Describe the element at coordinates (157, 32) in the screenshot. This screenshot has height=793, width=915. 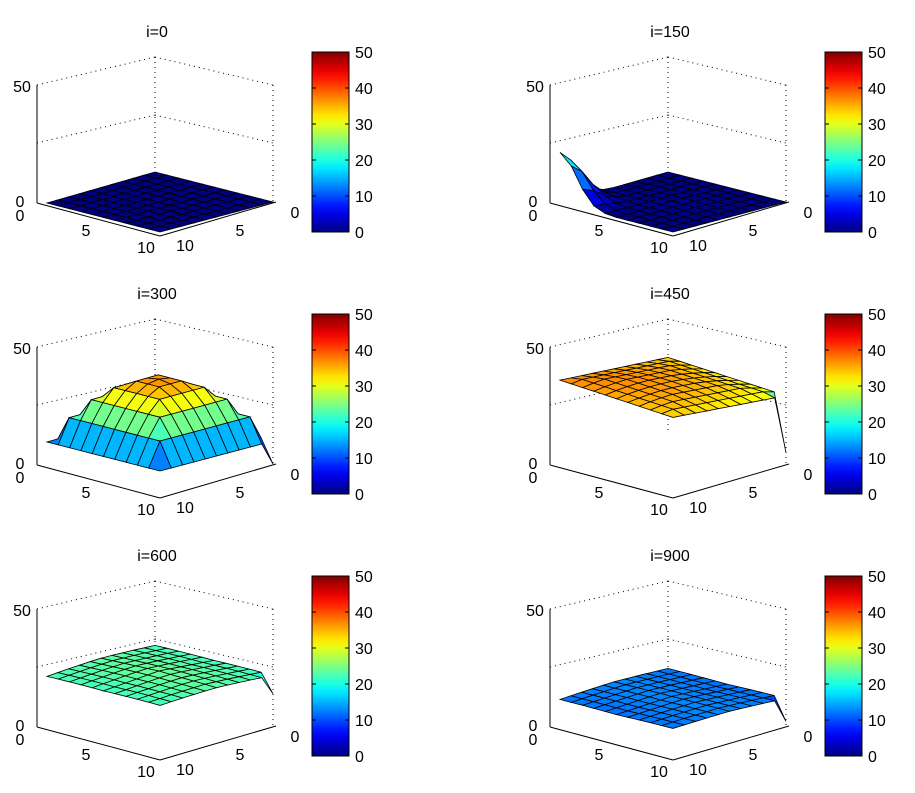
I see `panel-title: i=0` at that location.